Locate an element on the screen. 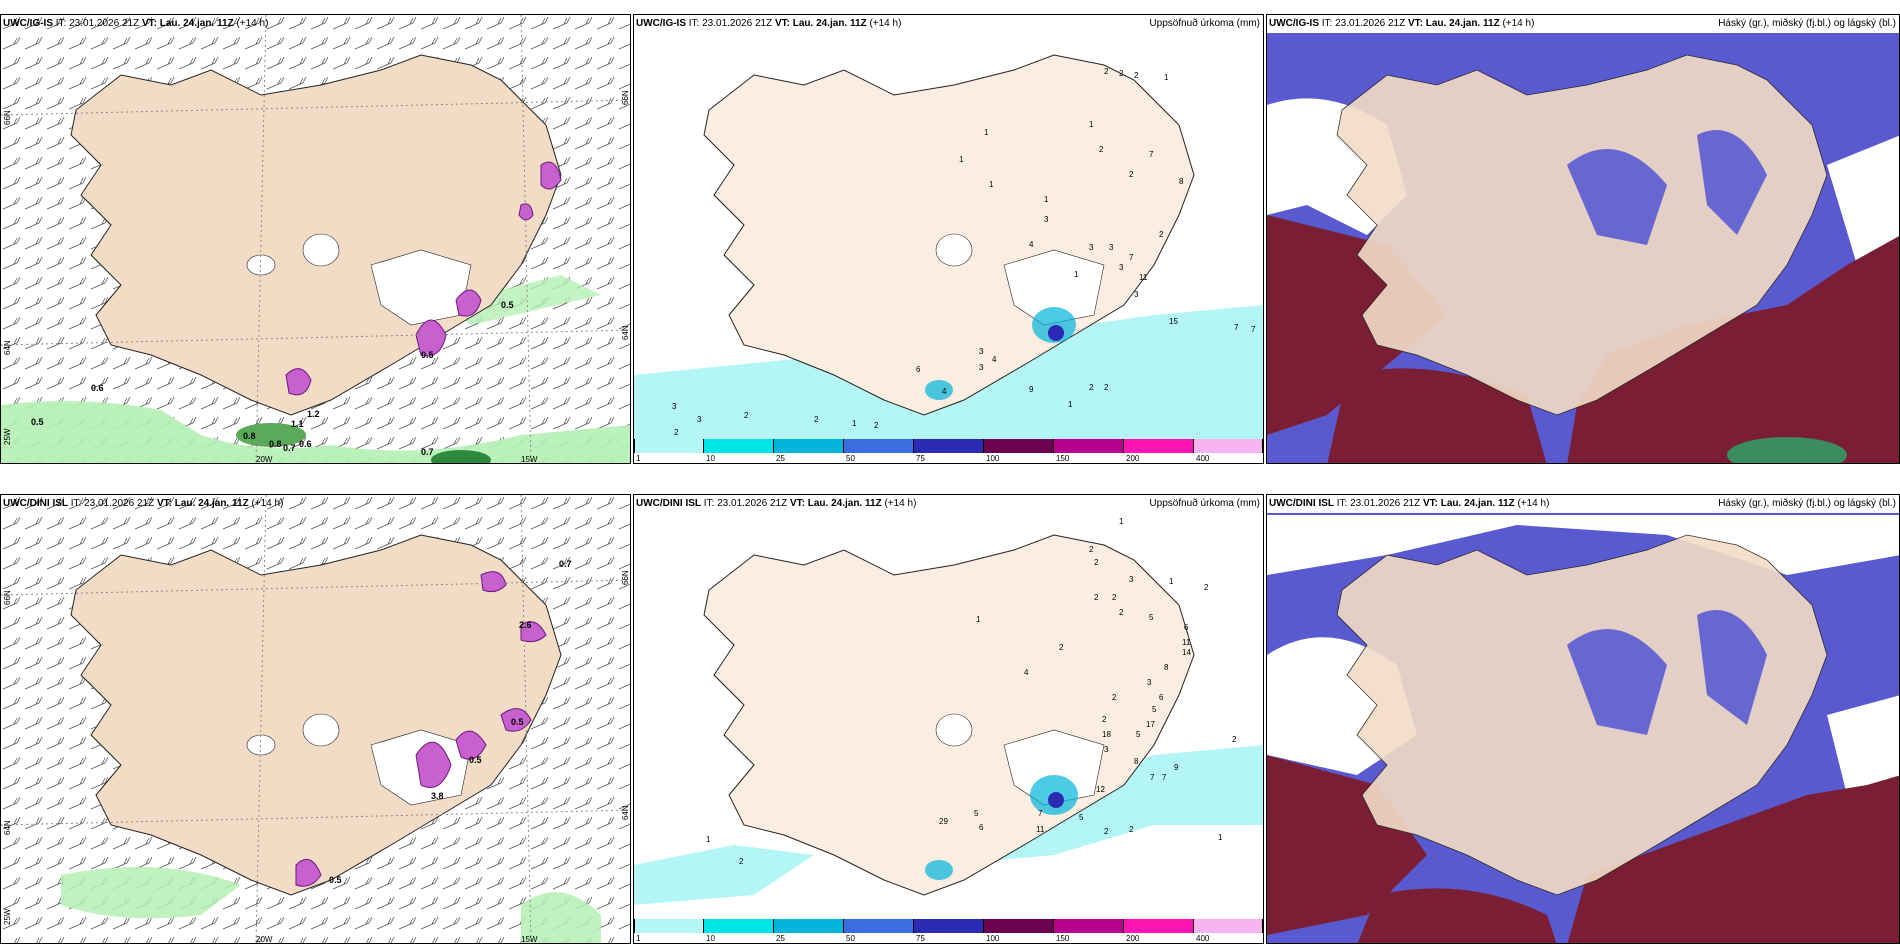 Image resolution: width=1900 pixels, height=950 pixels. low-cloud-green is located at coordinates (1787, 450).